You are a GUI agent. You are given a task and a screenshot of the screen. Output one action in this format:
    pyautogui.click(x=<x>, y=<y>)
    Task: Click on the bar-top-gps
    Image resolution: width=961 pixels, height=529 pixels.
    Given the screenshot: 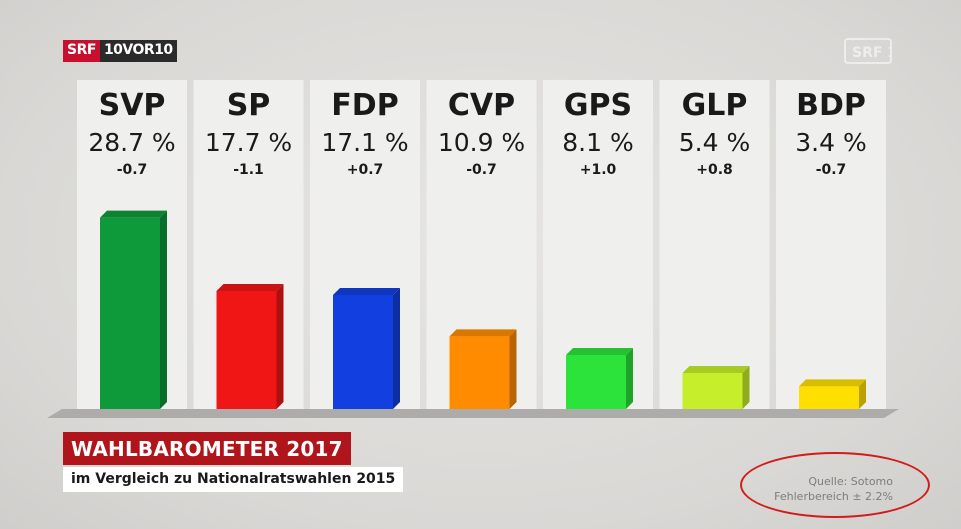 What is the action you would take?
    pyautogui.click(x=599, y=351)
    